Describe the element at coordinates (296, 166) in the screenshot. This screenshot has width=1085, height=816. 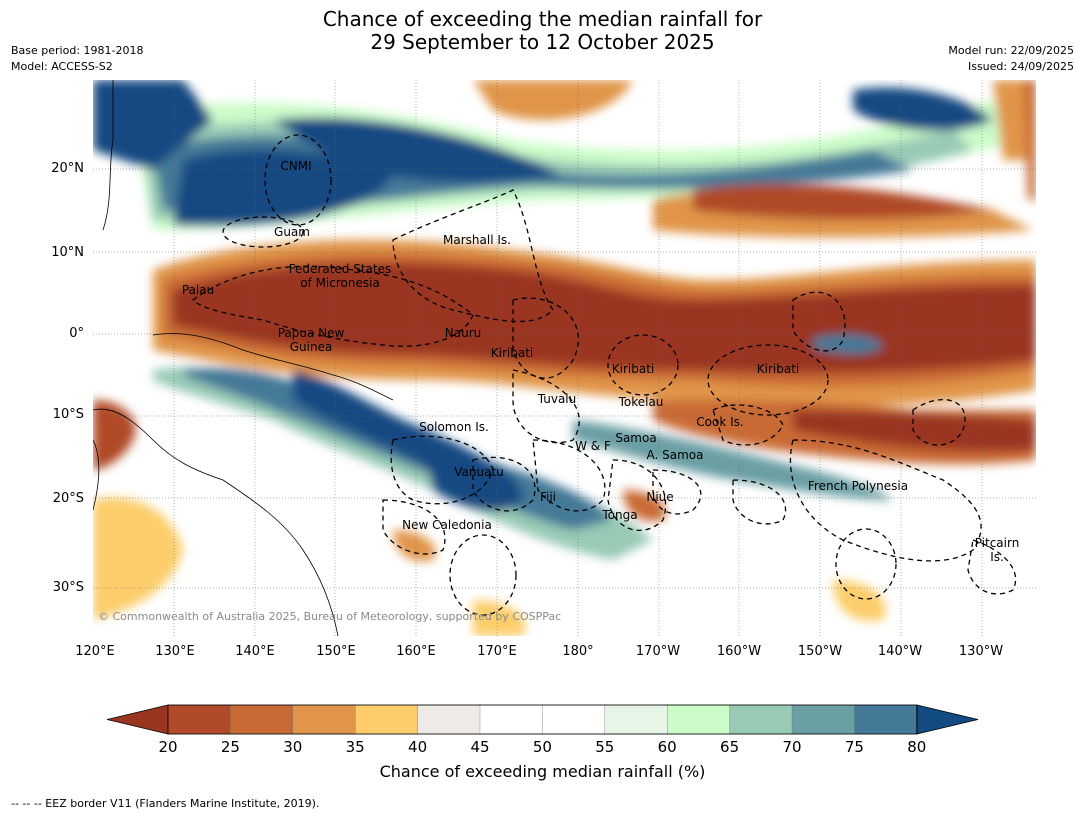
I see `place-label-cnmi: CNMI` at that location.